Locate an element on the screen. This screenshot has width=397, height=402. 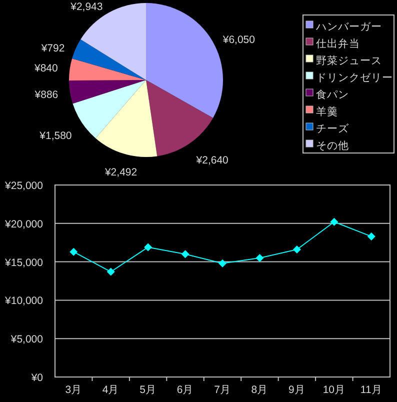
y-tick-label: ¥10,000 is located at coordinates (24, 301).